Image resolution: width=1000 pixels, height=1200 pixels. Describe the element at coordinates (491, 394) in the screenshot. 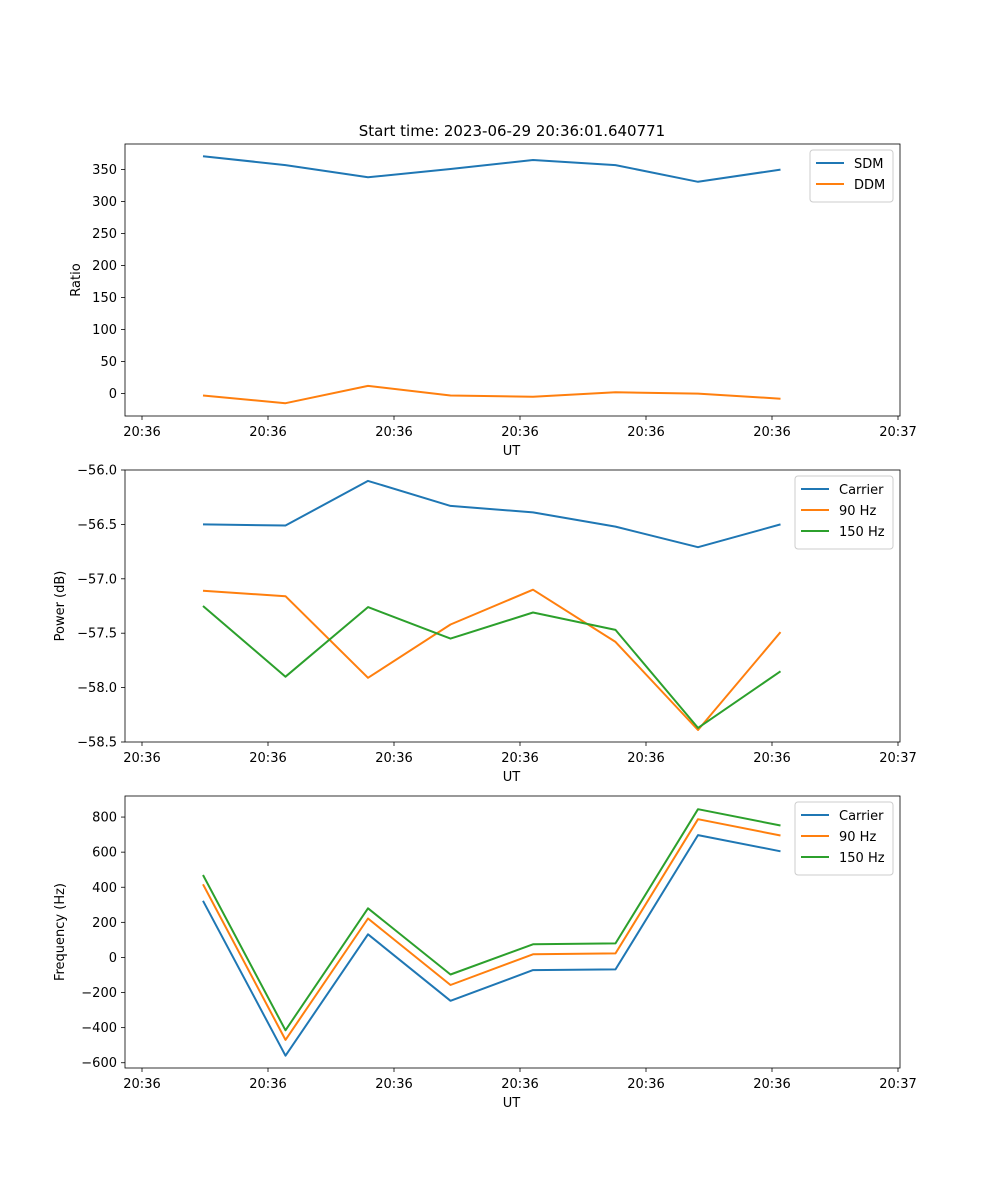

I see `series-line-ddm` at that location.